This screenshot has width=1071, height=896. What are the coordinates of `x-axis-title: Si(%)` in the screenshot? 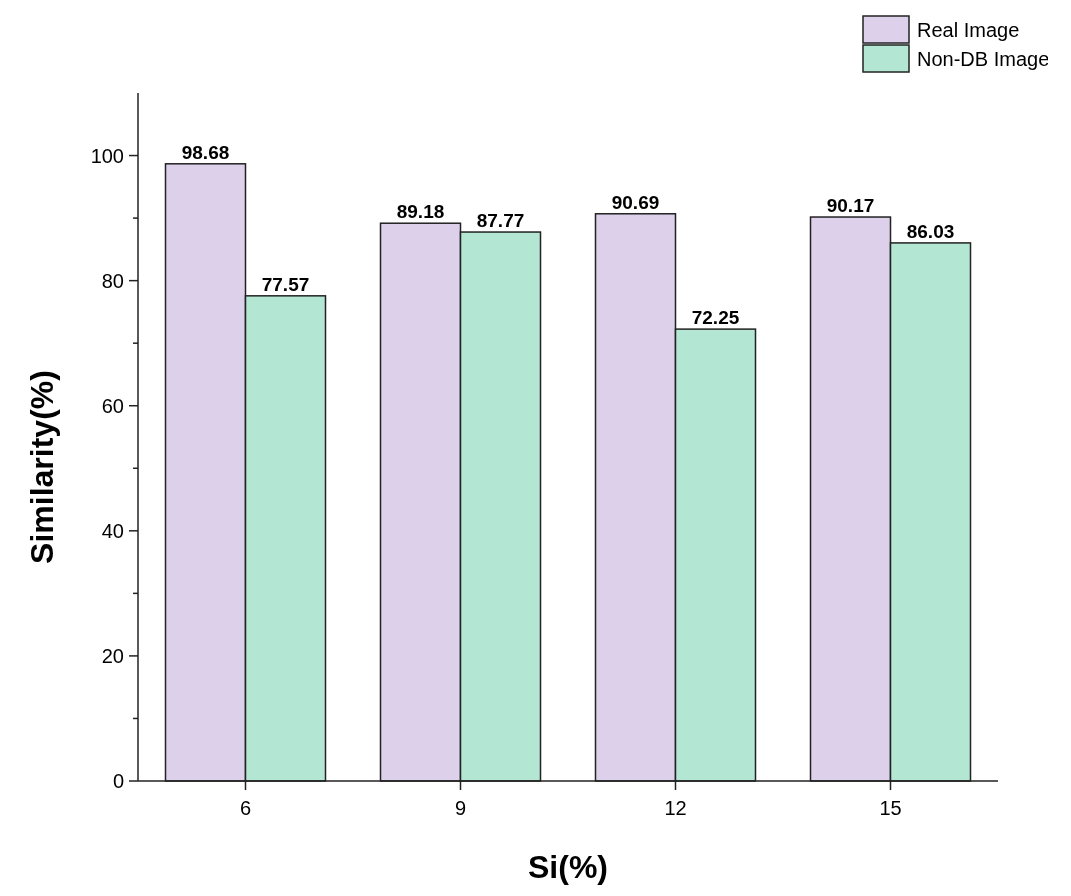 It's located at (568, 867).